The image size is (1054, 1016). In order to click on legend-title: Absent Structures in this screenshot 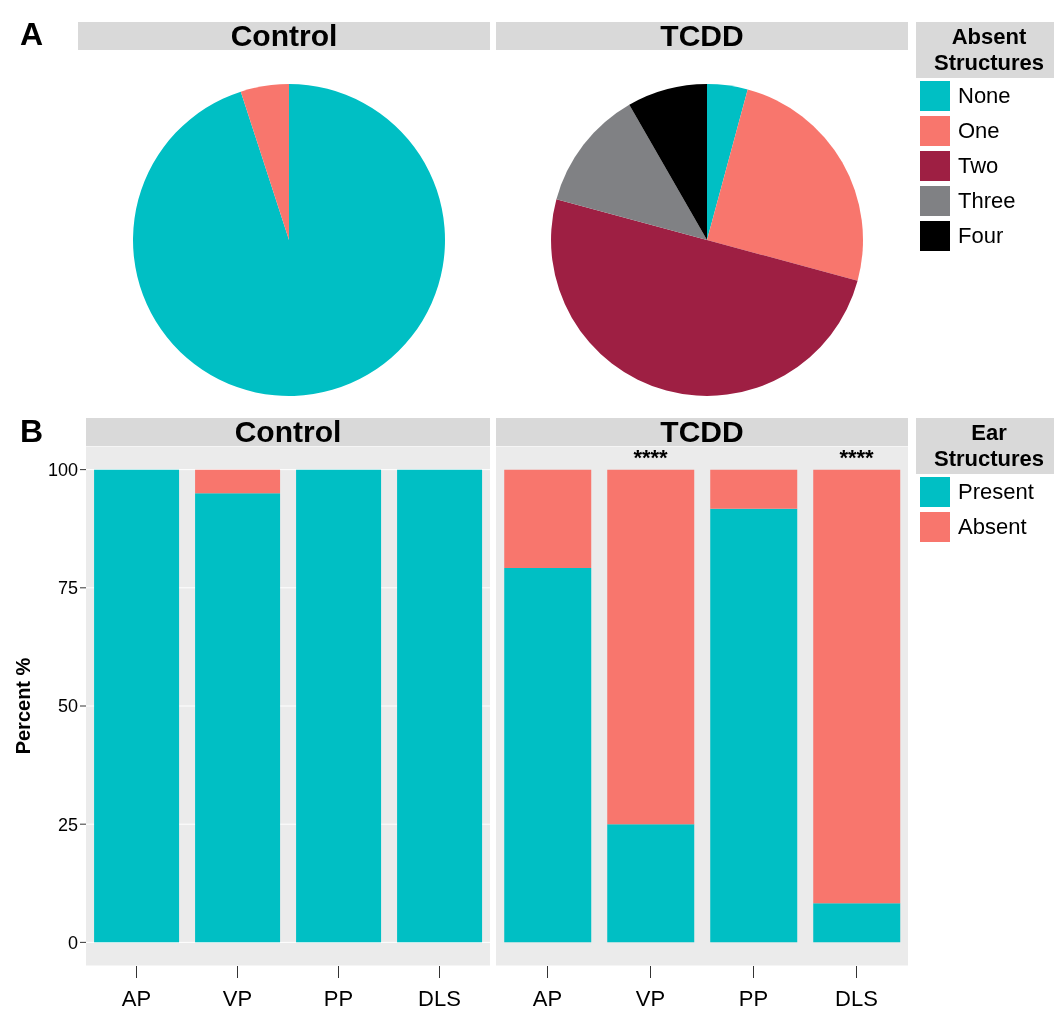, I will do `click(985, 50)`.